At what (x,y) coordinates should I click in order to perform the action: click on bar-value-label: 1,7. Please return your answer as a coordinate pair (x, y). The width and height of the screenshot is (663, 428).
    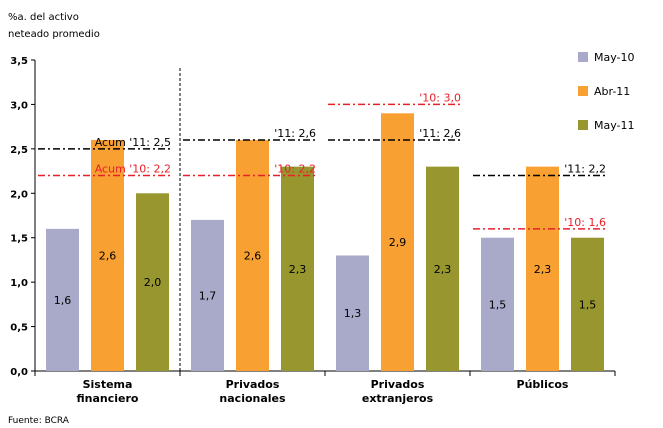
    Looking at the image, I should click on (208, 295).